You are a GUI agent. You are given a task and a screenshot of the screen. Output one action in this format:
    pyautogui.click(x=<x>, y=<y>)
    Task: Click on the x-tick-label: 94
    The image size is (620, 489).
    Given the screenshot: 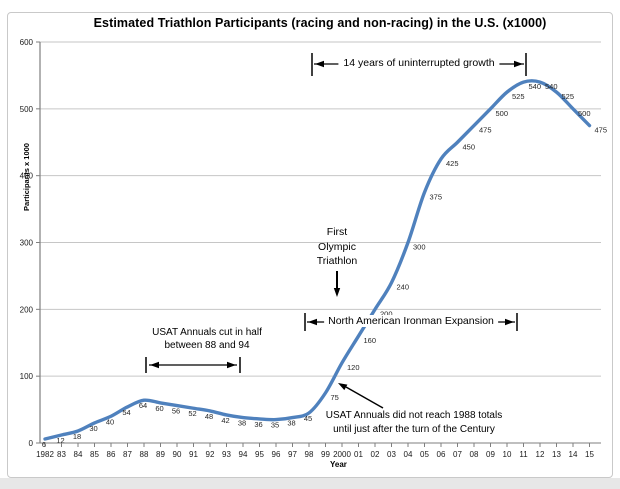 What is the action you would take?
    pyautogui.click(x=243, y=454)
    